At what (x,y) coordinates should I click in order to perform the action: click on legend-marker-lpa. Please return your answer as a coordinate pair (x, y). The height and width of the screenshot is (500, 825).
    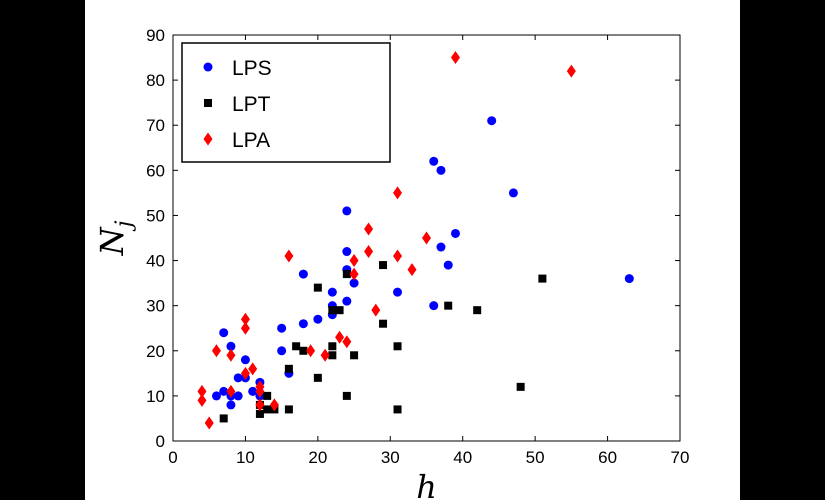
    Looking at the image, I should click on (208, 139).